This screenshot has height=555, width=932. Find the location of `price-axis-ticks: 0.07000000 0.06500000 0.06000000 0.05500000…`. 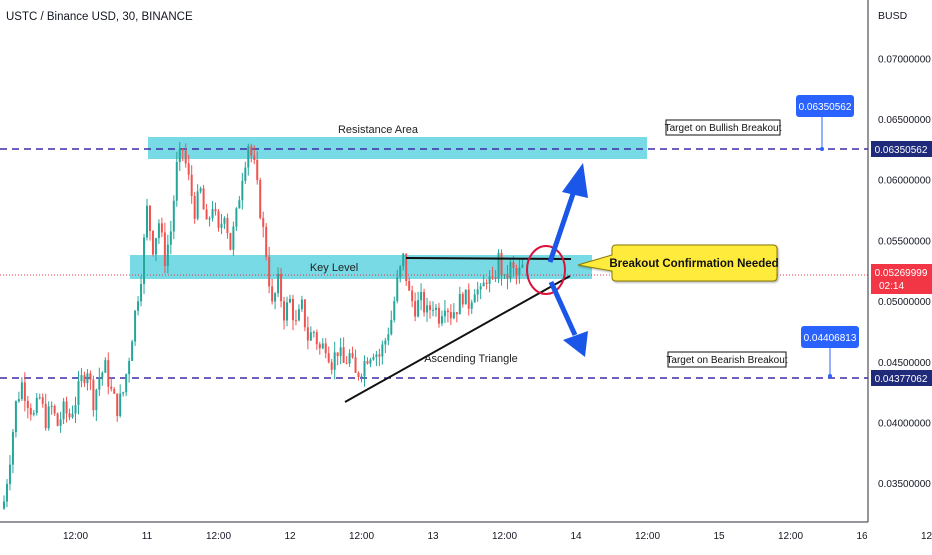

price-axis-ticks: 0.07000000 0.06500000 0.06000000 0.05500000… is located at coordinates (904, 272).